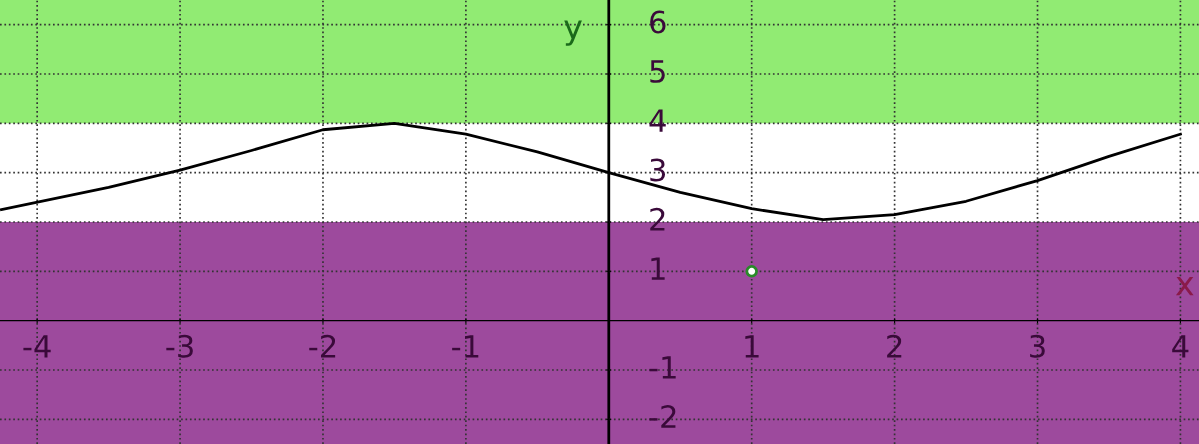 The image size is (1199, 444). What do you see at coordinates (658, 268) in the screenshot?
I see `y-tick-label: 1` at bounding box center [658, 268].